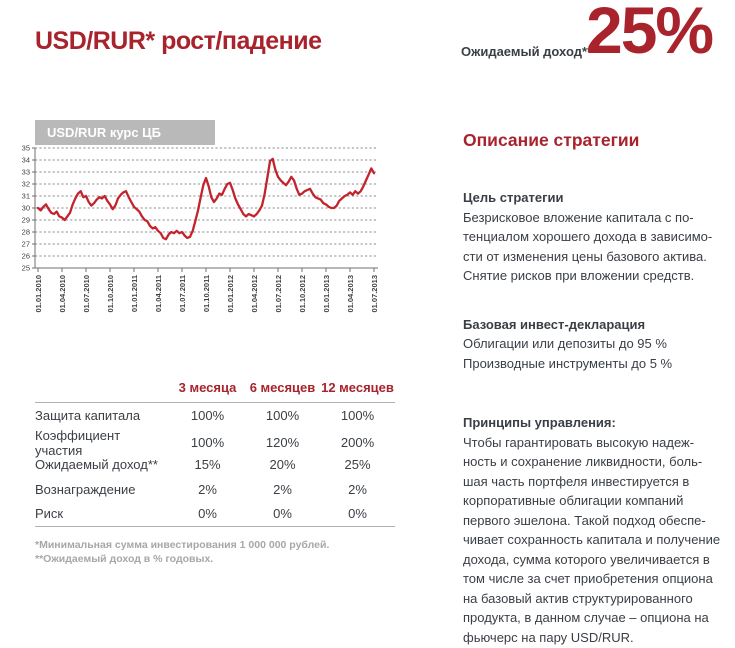 This screenshot has width=735, height=648. Describe the element at coordinates (26, 220) in the screenshot. I see `svg-text: 29` at that location.